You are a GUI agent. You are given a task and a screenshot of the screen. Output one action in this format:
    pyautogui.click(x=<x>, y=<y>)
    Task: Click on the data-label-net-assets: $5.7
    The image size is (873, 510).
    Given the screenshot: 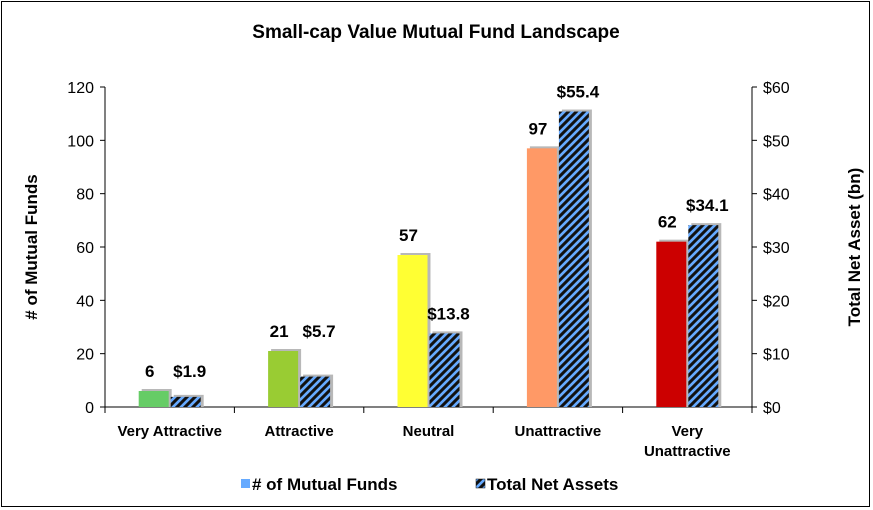 What is the action you would take?
    pyautogui.click(x=319, y=331)
    